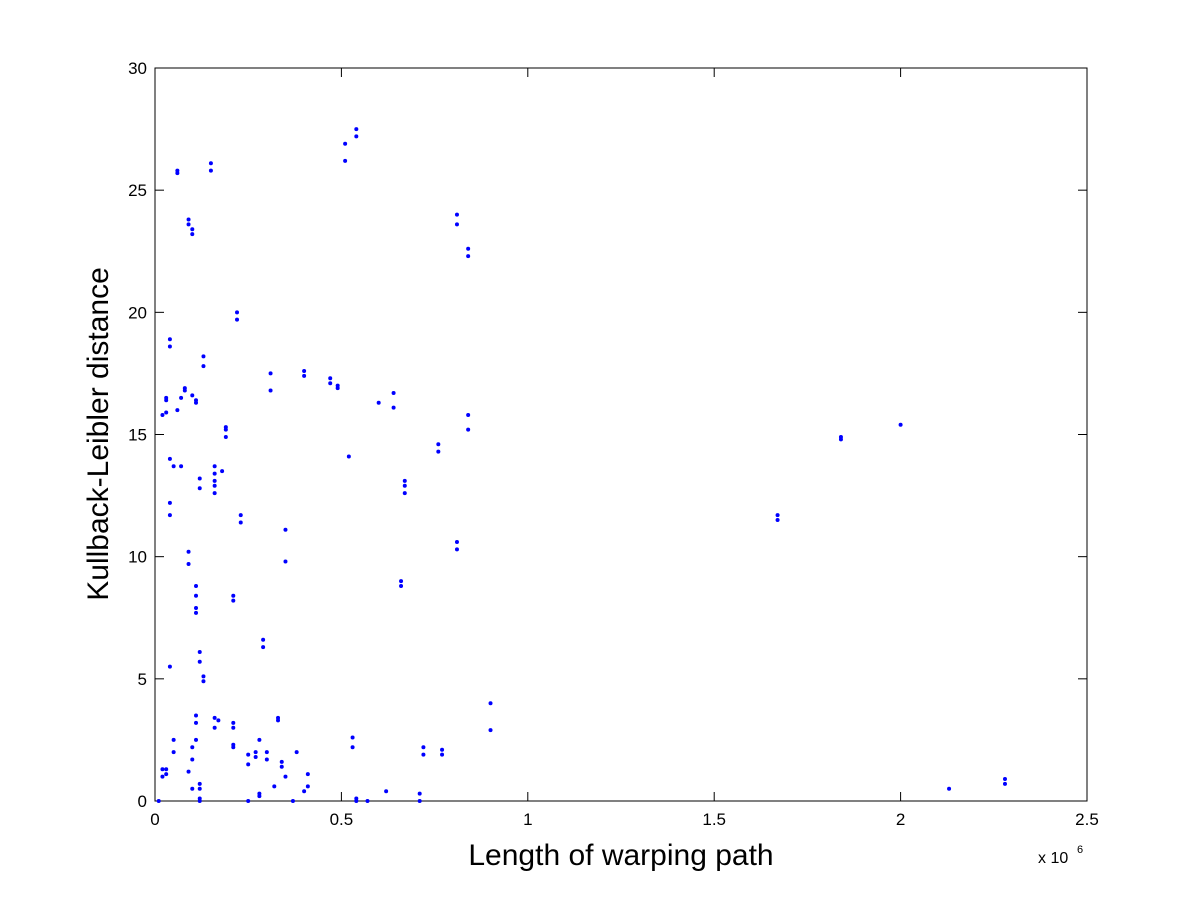 Image resolution: width=1201 pixels, height=901 pixels. Describe the element at coordinates (154, 819) in the screenshot. I see `x-tick-label: 0` at that location.